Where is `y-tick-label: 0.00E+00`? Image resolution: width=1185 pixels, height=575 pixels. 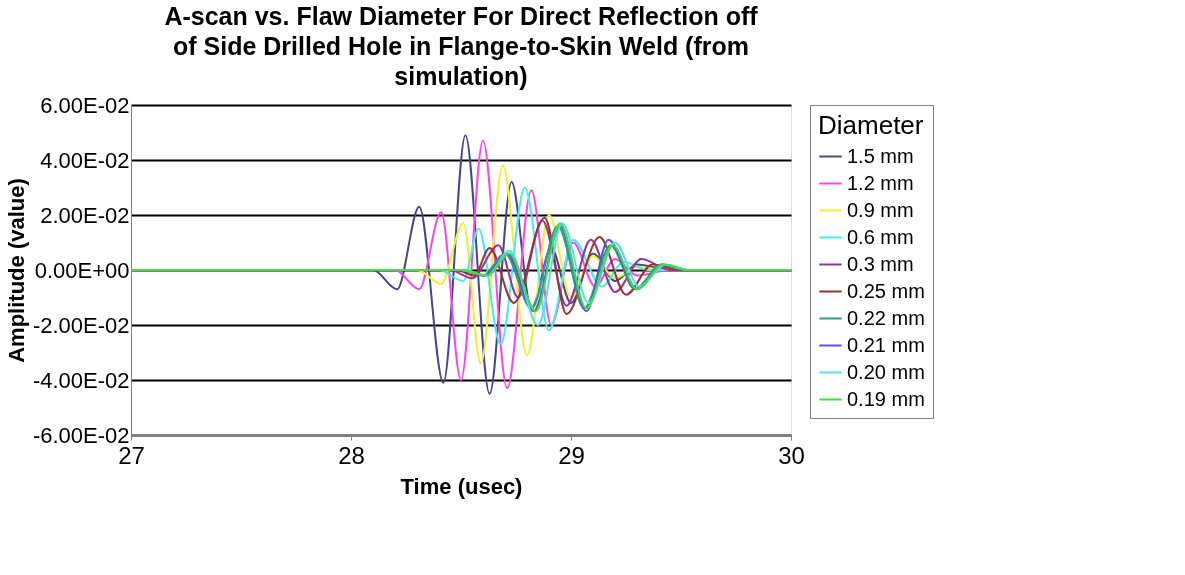 y-tick-label: 0.00E+00 is located at coordinates (82, 270).